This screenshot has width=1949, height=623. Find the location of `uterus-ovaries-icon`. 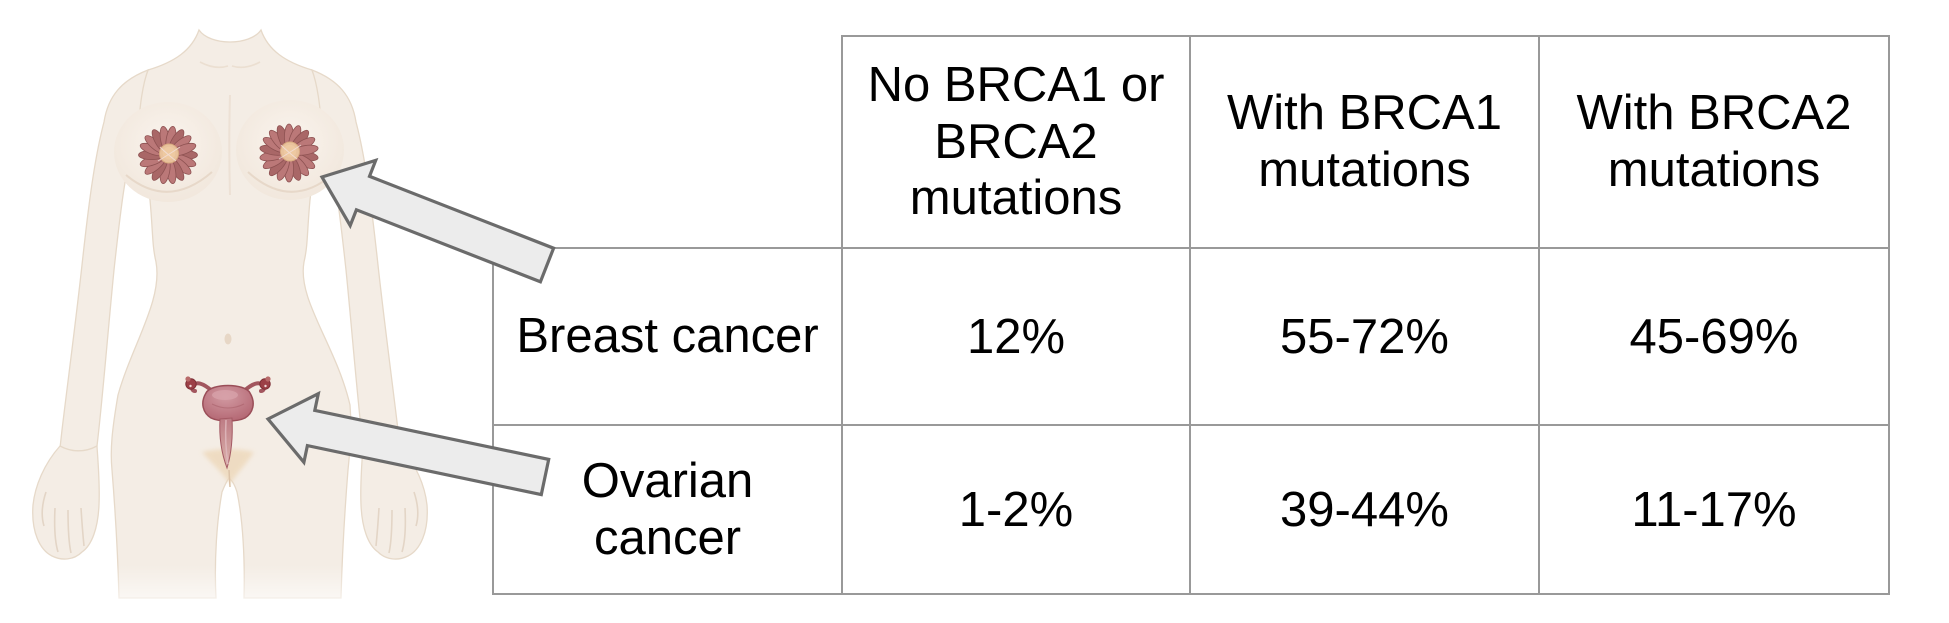

uterus-ovaries-icon is located at coordinates (228, 423).